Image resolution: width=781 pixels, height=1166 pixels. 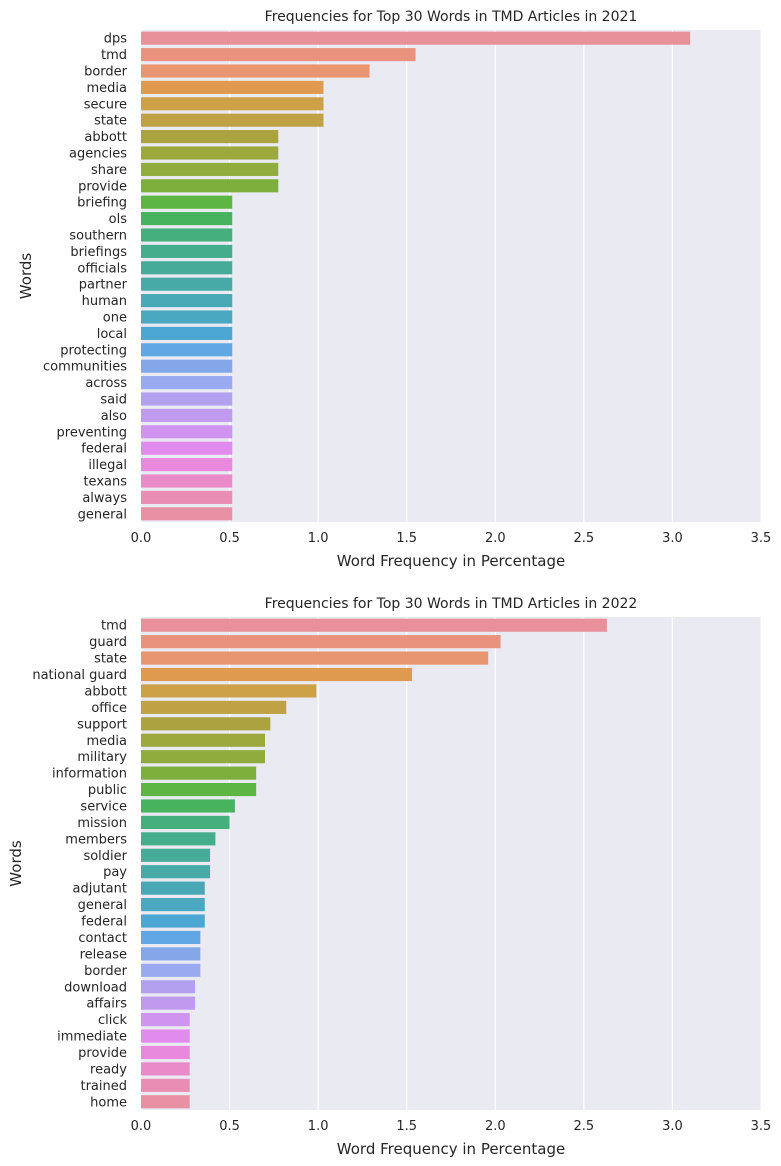 What do you see at coordinates (406, 538) in the screenshot?
I see `x-tick-label: 1.5` at bounding box center [406, 538].